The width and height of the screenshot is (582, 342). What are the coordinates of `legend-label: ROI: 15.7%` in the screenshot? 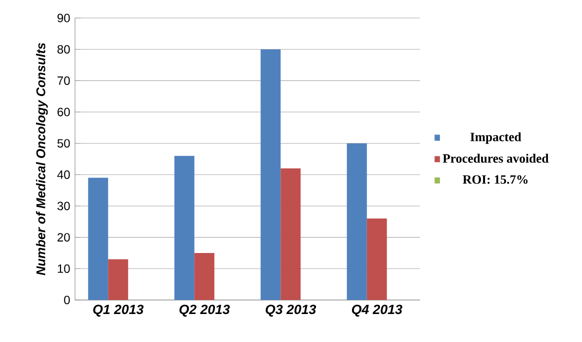 It's located at (495, 179).